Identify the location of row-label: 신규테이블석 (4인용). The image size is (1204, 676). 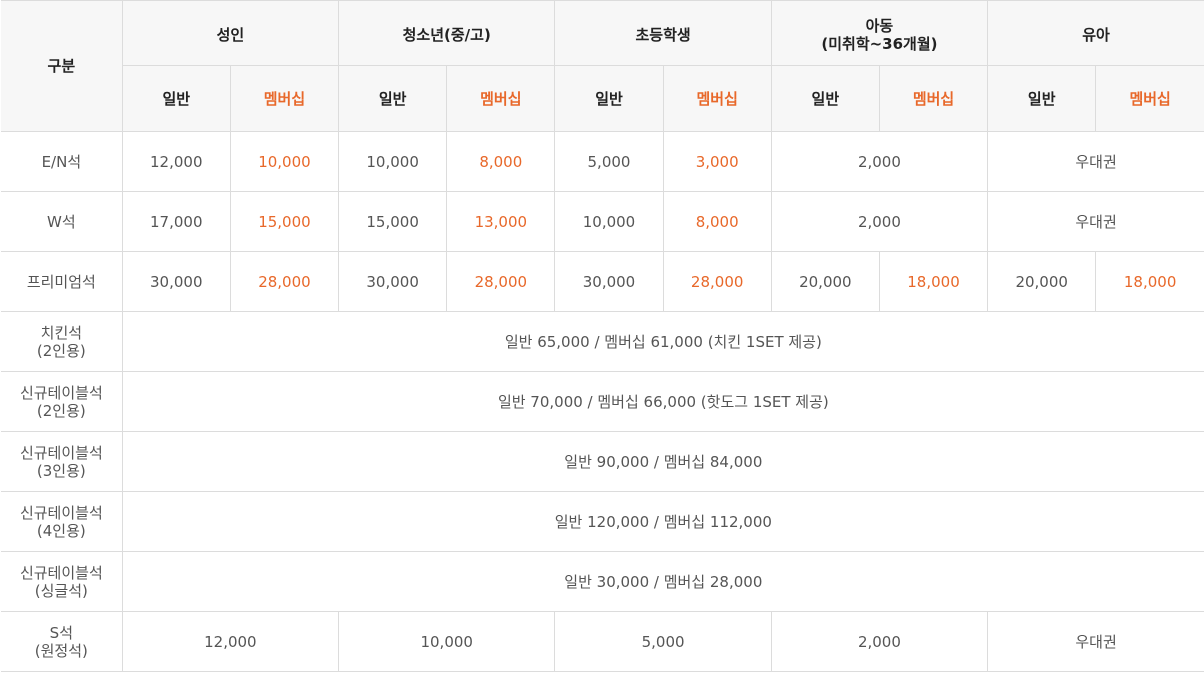
(62, 521).